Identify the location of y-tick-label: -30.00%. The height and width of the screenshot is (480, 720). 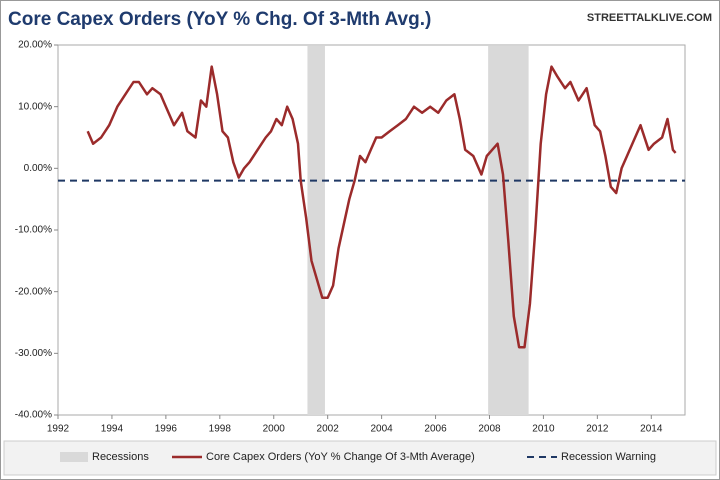
(33, 353).